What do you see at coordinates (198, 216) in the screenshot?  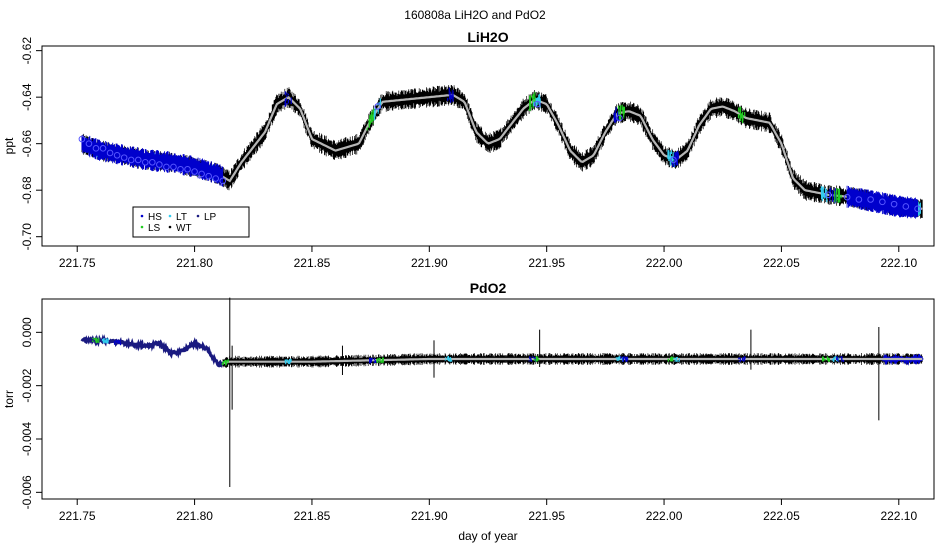 I see `legend-marker-lp` at bounding box center [198, 216].